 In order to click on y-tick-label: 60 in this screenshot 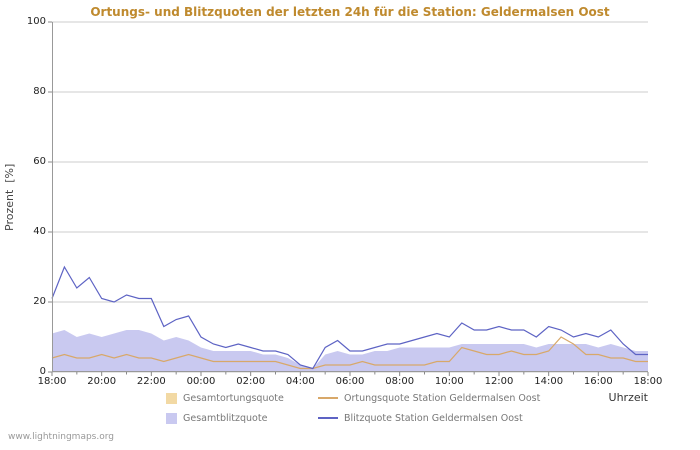, I will do `click(39, 161)`.